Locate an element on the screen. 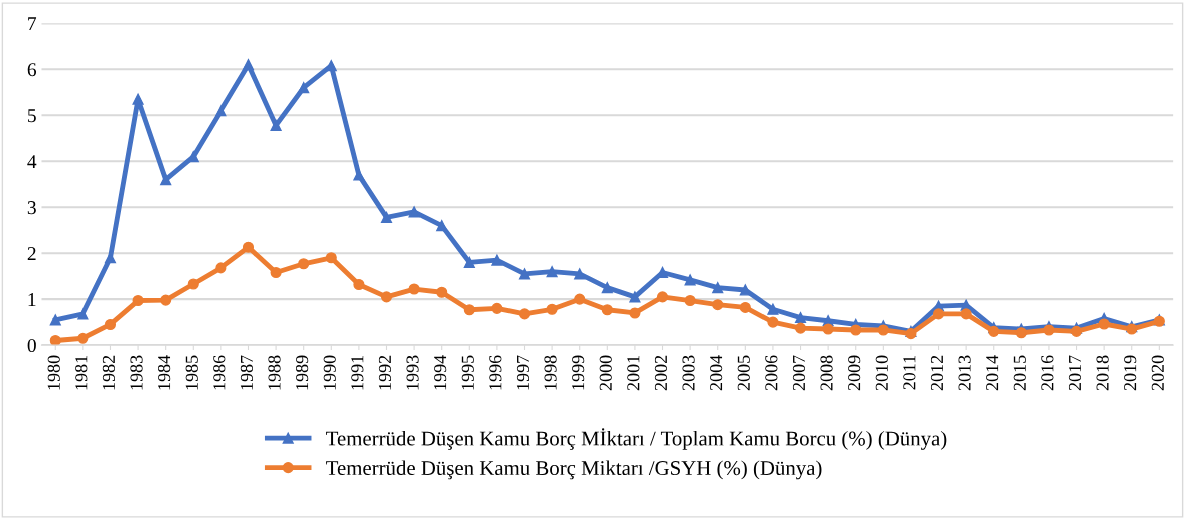  x-tick-label: 2001 is located at coordinates (633, 373).